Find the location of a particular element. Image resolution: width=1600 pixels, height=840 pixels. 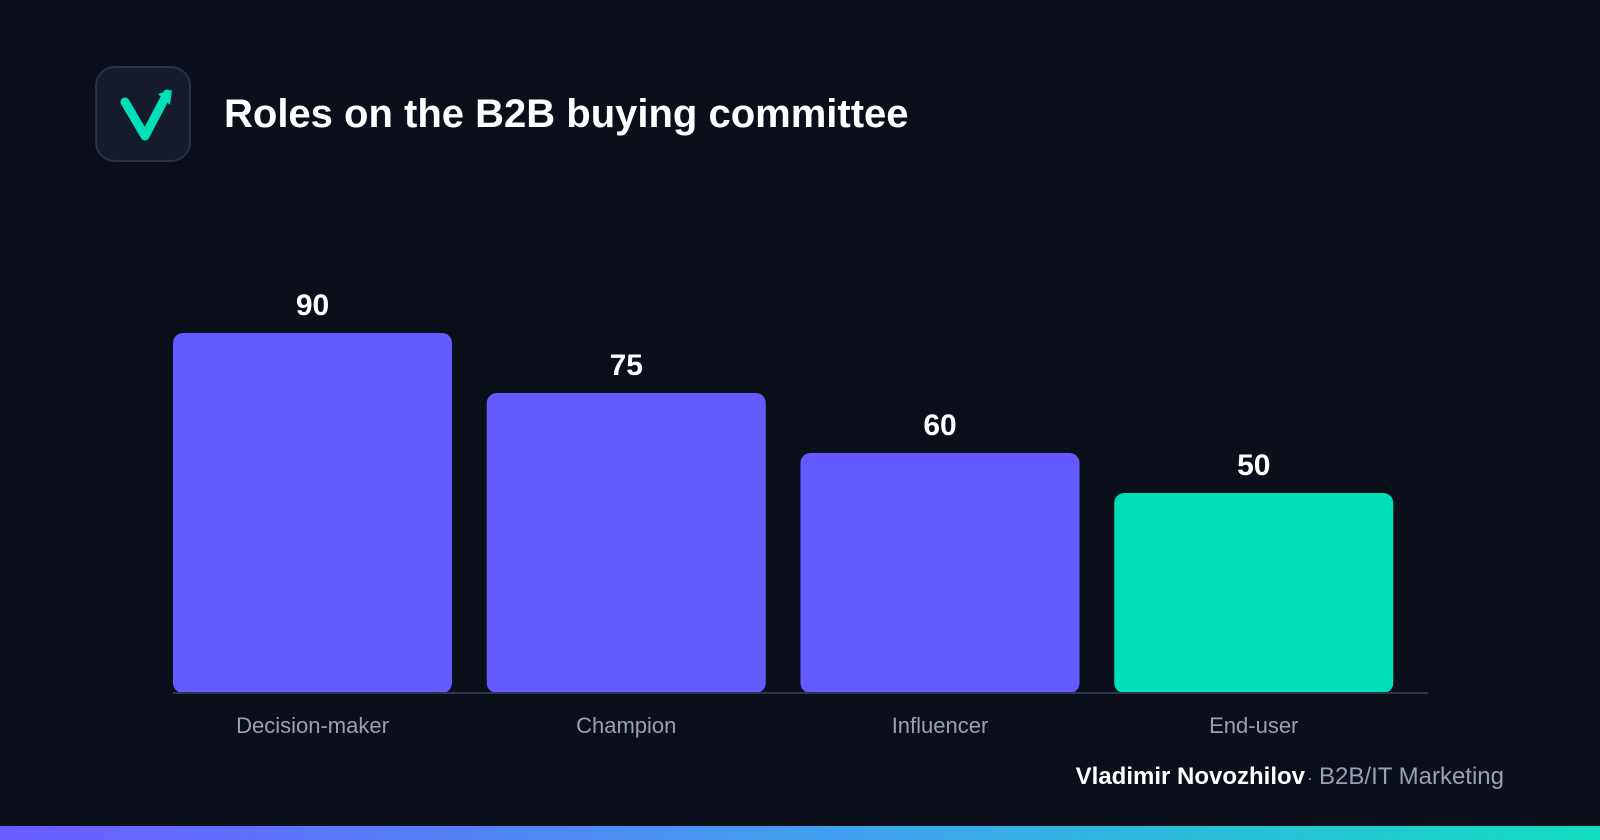

footer-credit: Vladimir Novozhilov · B2B/IT Marketing is located at coordinates (1290, 777).